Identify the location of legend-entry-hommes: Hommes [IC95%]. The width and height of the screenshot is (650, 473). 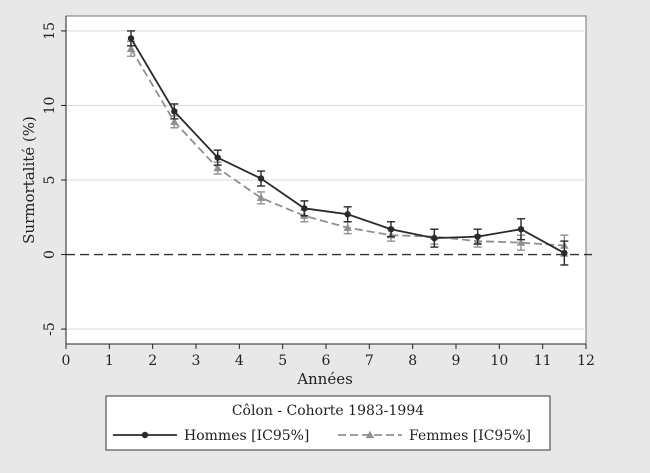
(211, 436).